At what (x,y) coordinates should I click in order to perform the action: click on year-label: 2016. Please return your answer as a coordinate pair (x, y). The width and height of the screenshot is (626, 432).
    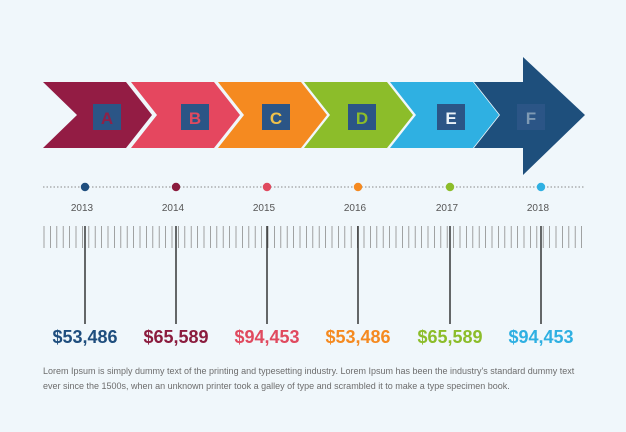
    Looking at the image, I should click on (355, 208).